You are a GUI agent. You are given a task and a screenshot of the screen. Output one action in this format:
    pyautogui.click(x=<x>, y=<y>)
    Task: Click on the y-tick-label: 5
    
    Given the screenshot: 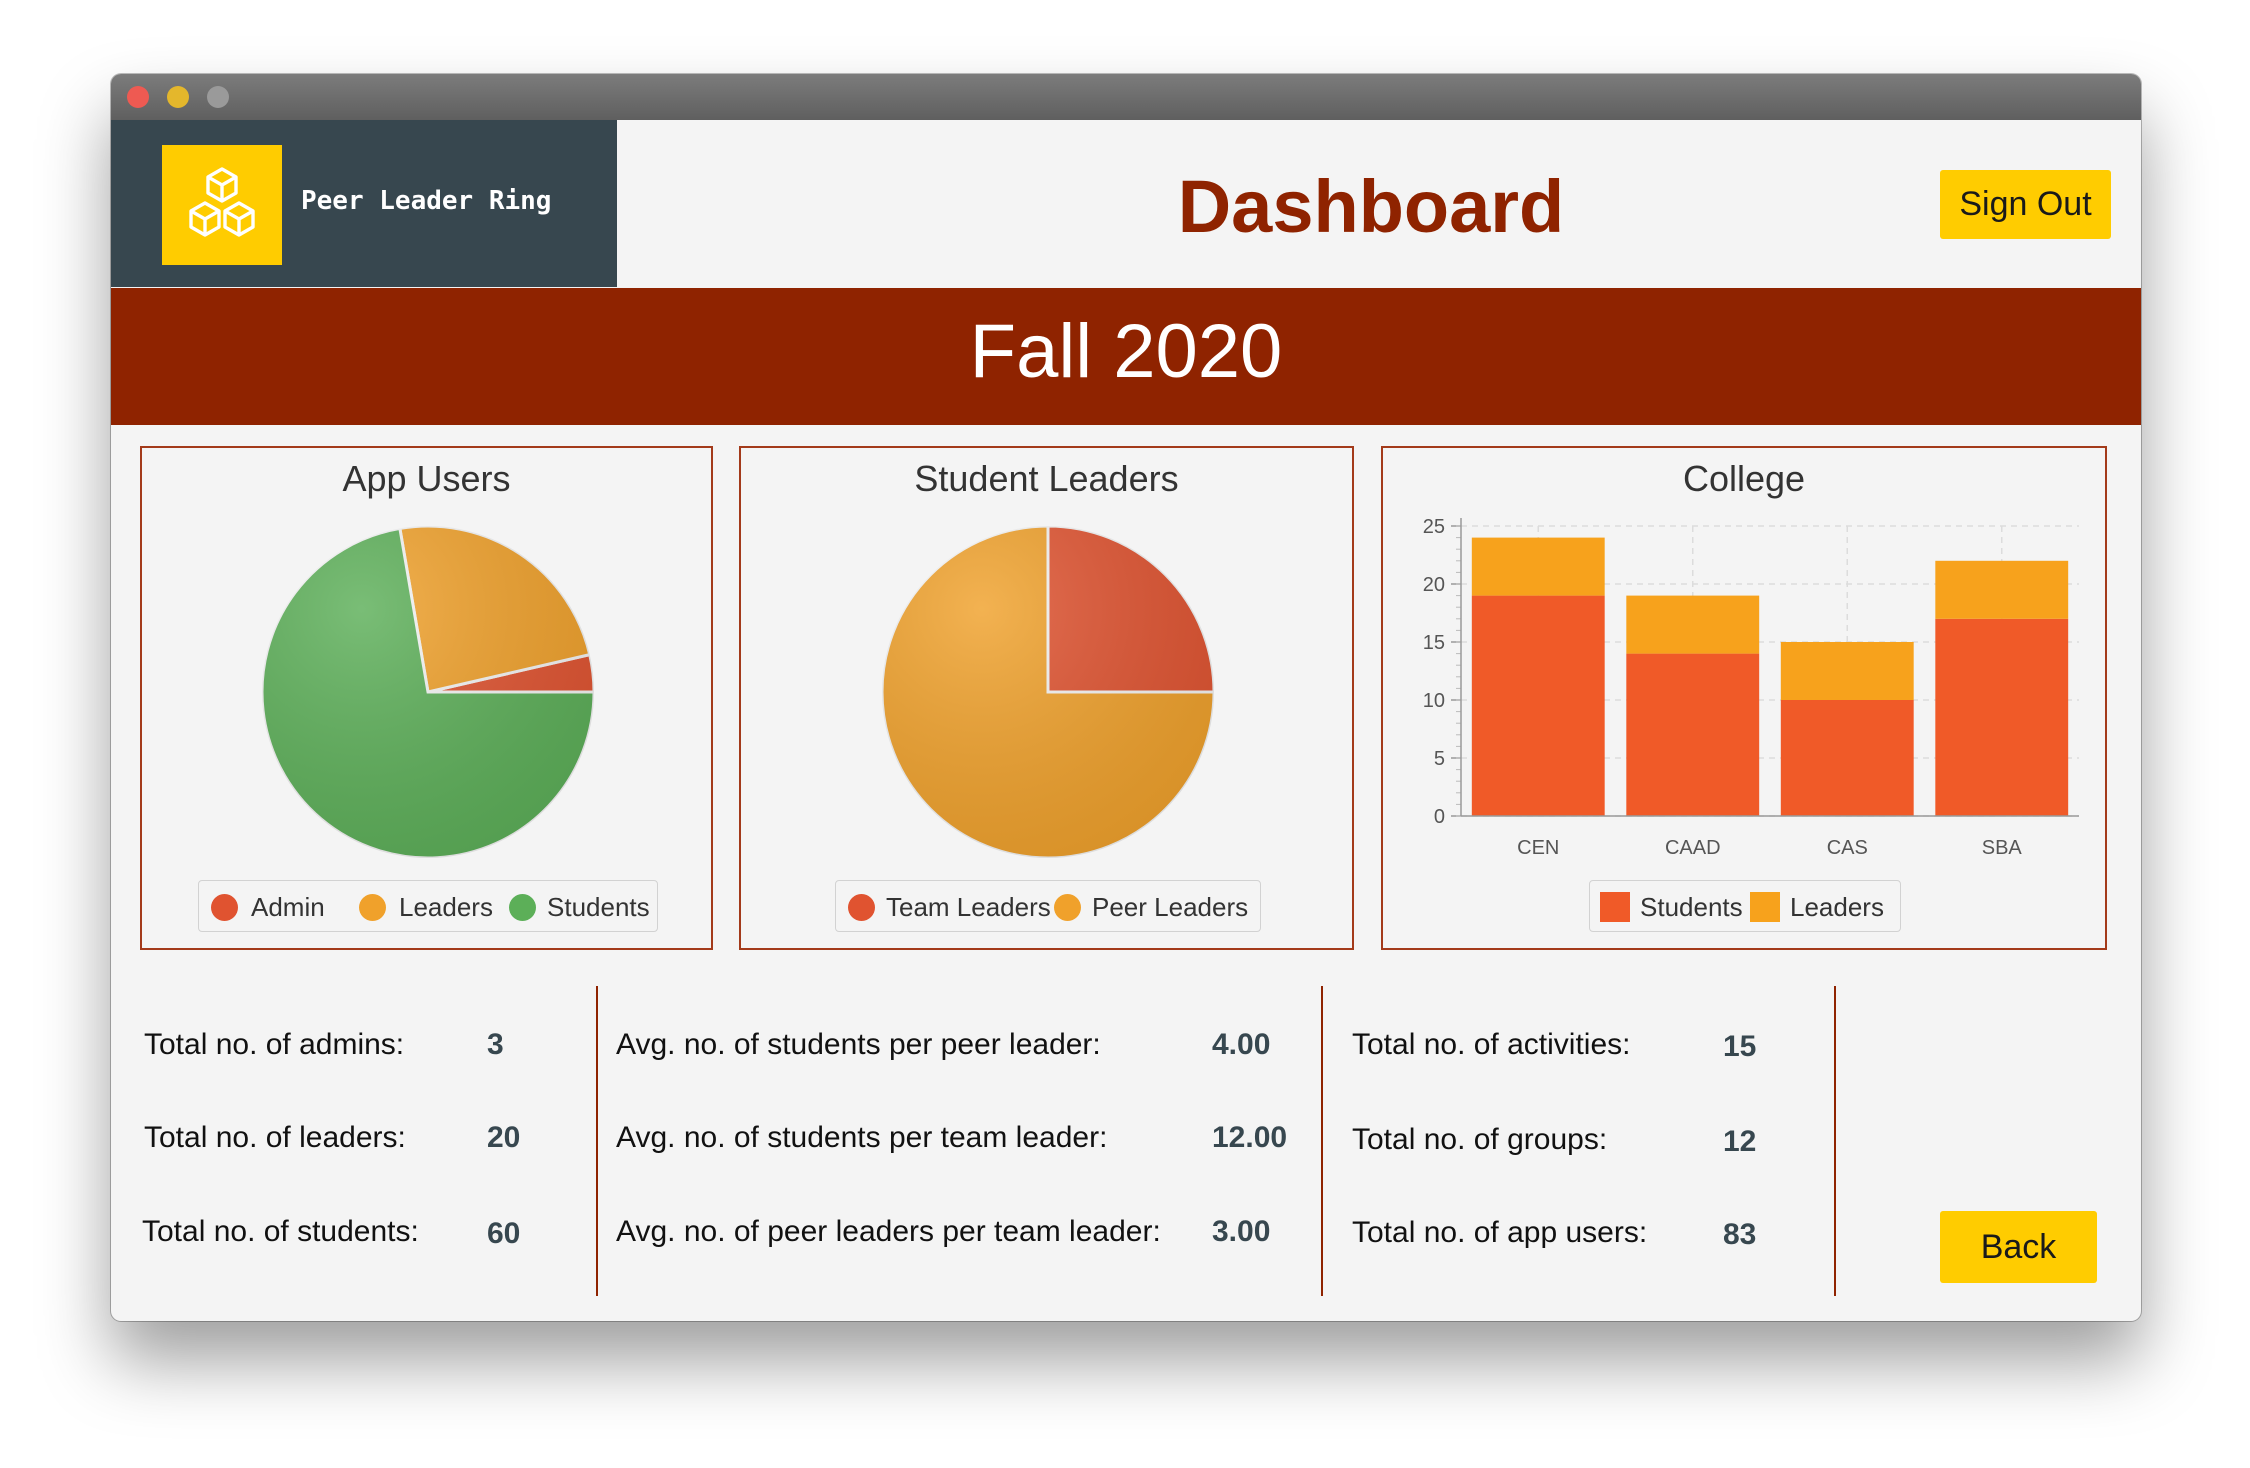 What is the action you would take?
    pyautogui.click(x=1439, y=759)
    